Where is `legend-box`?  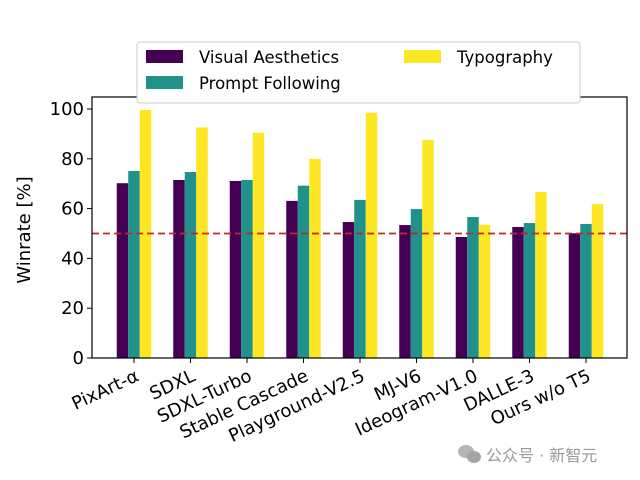
legend-box is located at coordinates (358, 72).